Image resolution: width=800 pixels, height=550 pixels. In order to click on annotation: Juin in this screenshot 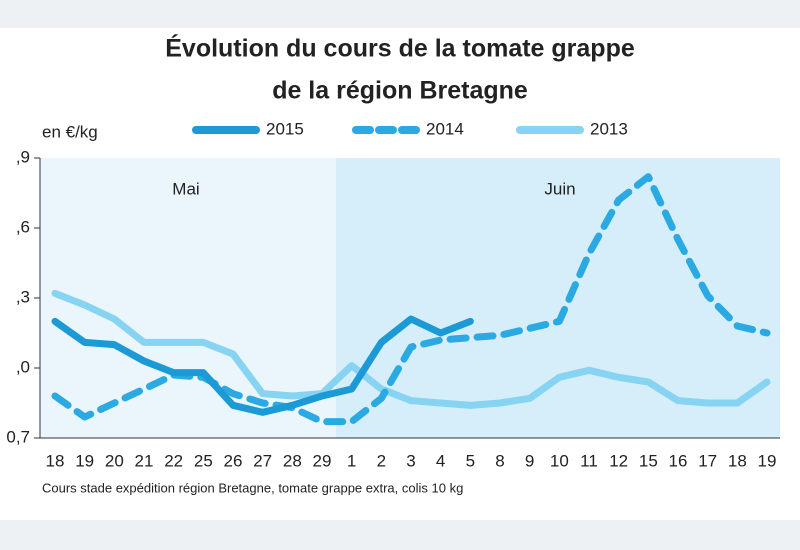, I will do `click(559, 188)`.